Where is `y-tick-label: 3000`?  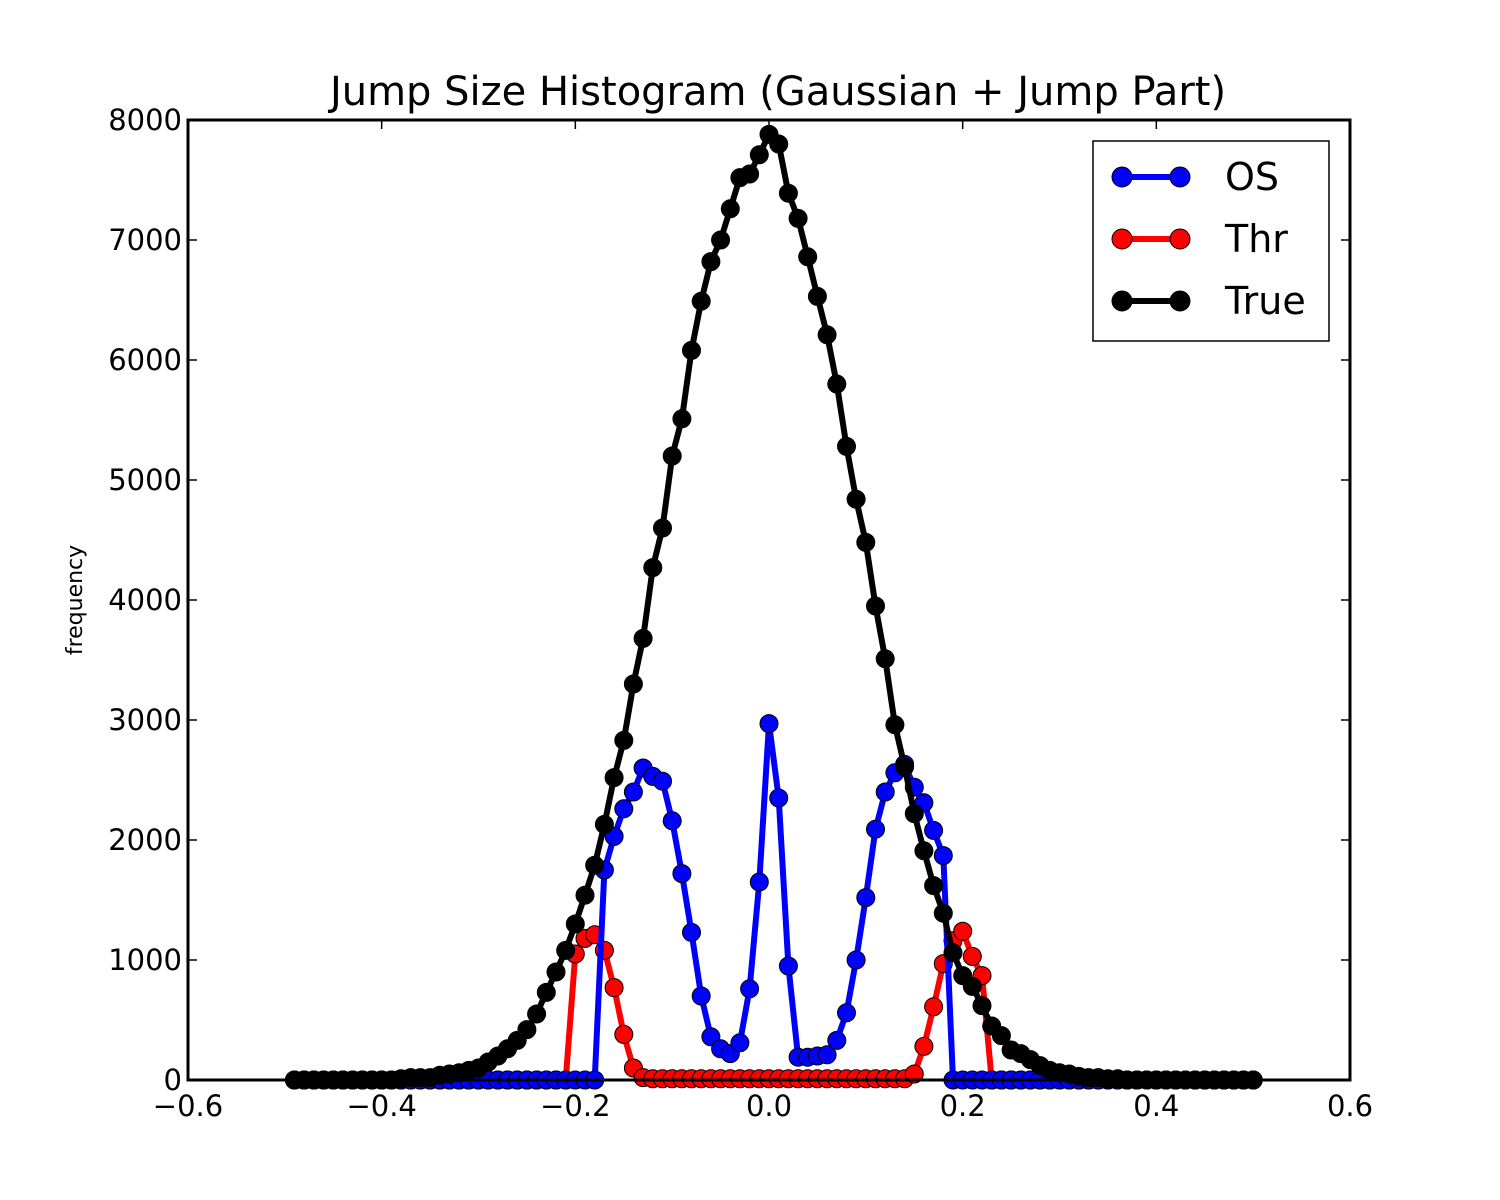
y-tick-label: 3000 is located at coordinates (145, 720).